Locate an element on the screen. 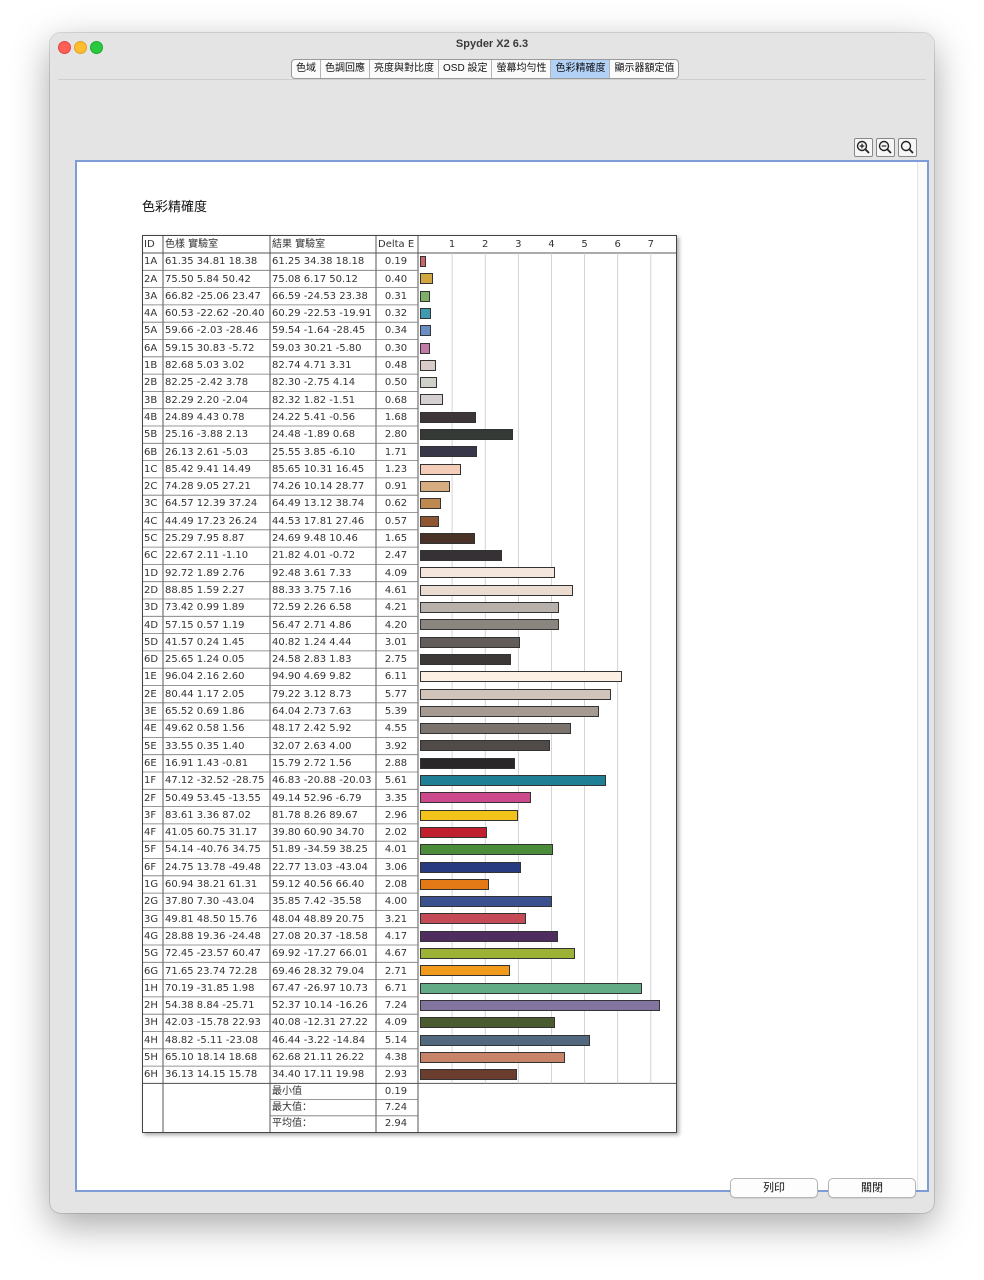 This screenshot has height=1280, width=984. row-reference-lab: 49.62 0.58 1.56 is located at coordinates (205, 729).